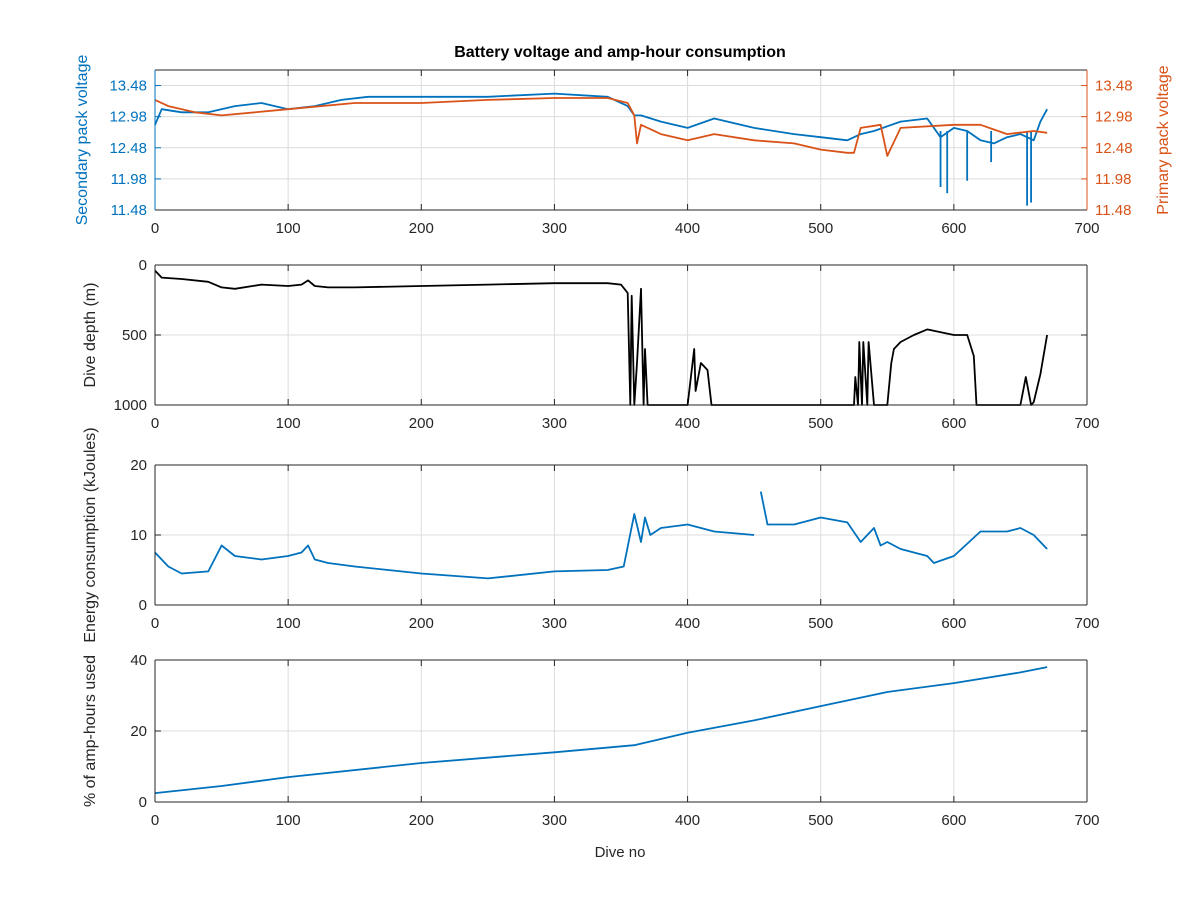 The width and height of the screenshot is (1200, 900). I want to click on y-axis-label: Energy consumption (kJoules), so click(90, 534).